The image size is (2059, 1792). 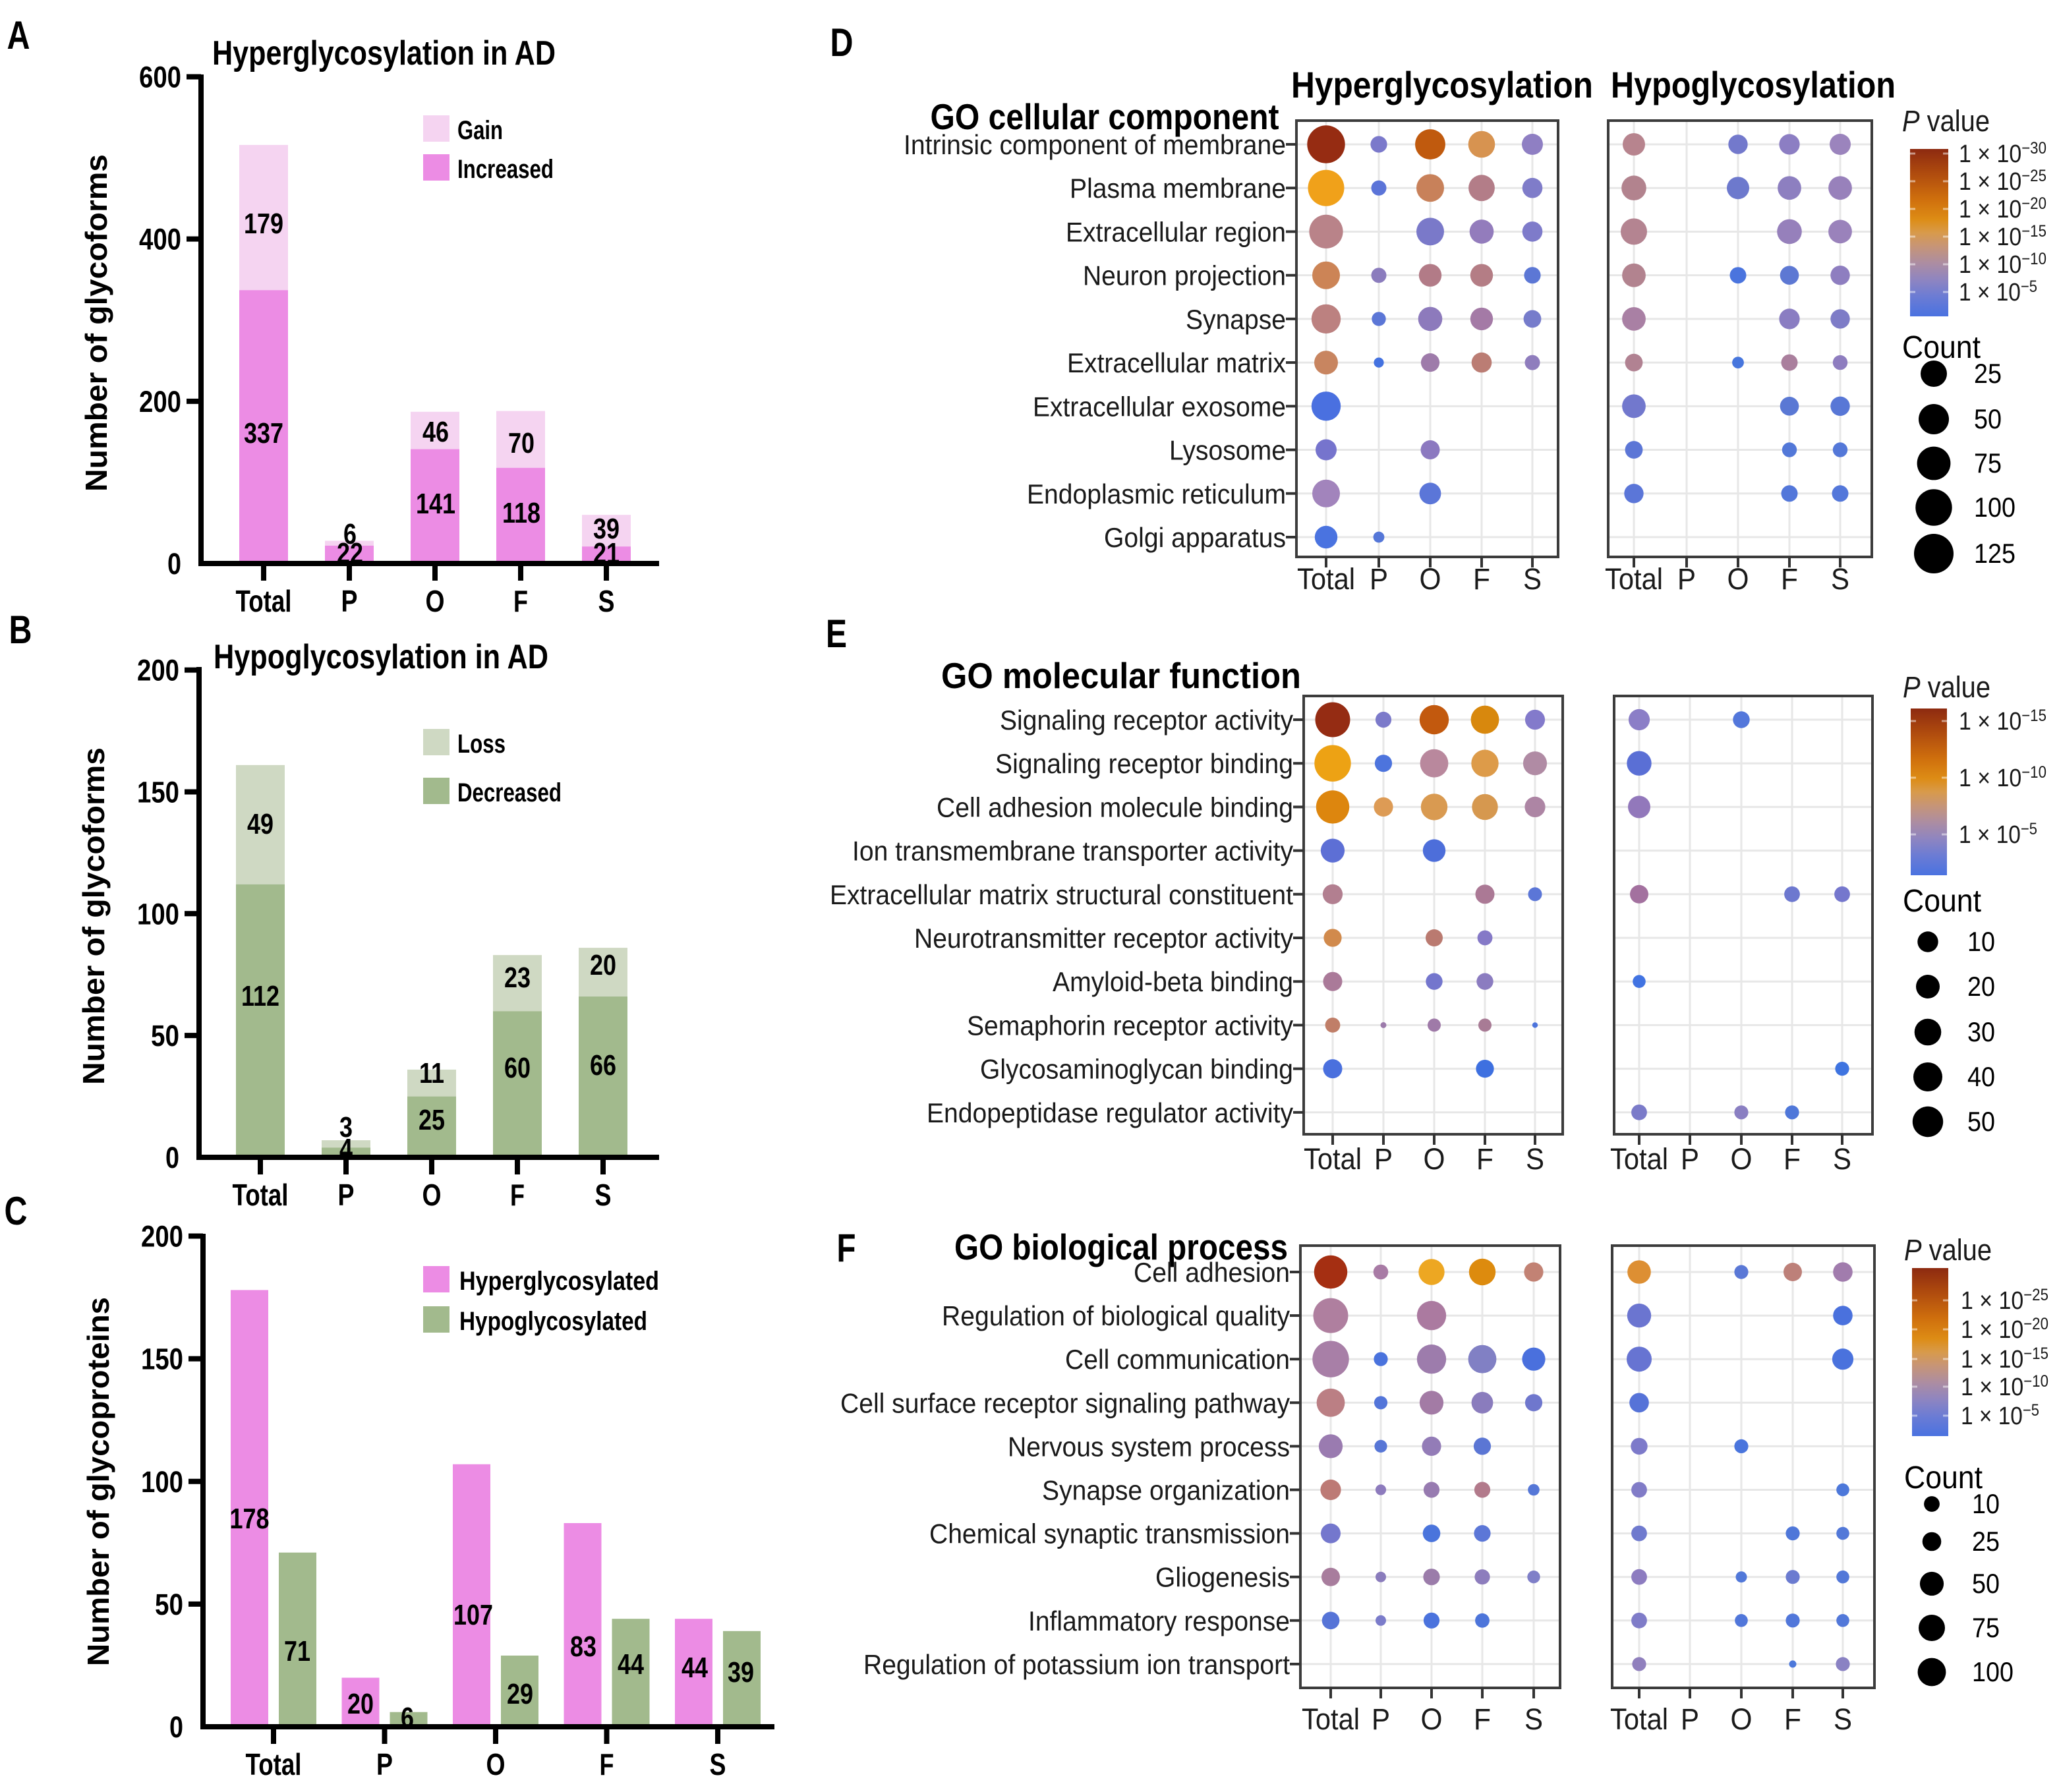 What do you see at coordinates (1156, 493) in the screenshot?
I see `svg-text: Endoplasmic reticulum` at bounding box center [1156, 493].